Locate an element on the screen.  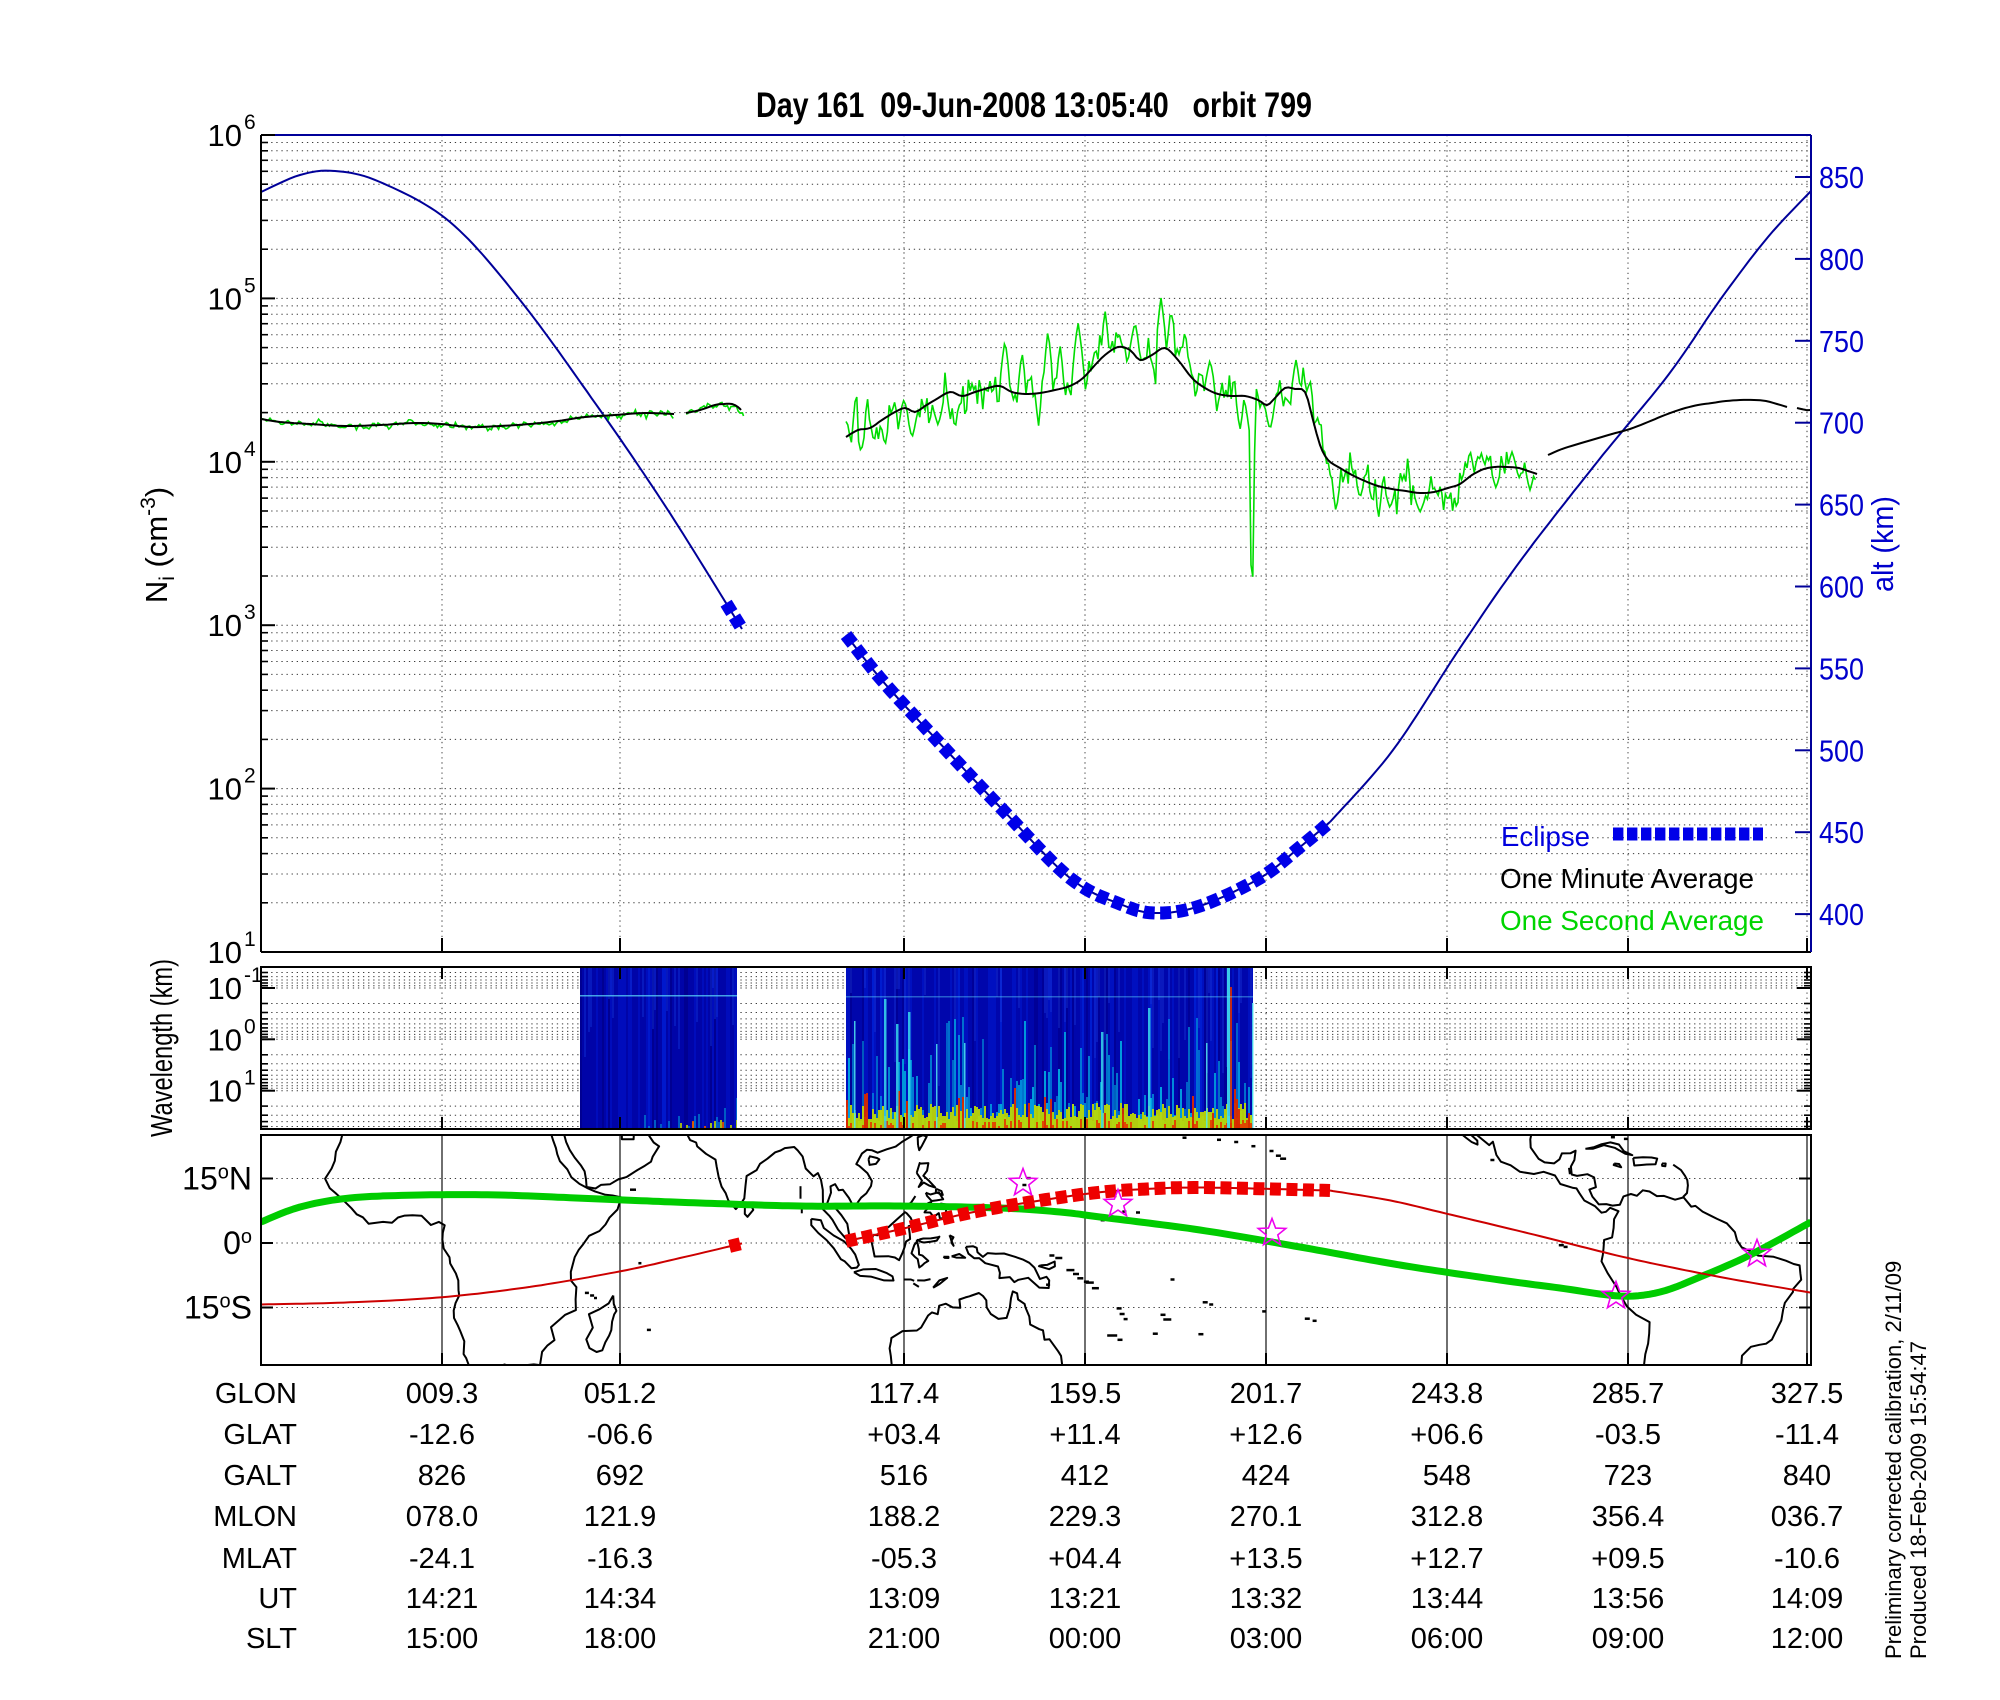
svg-text: 14:09 is located at coordinates (1807, 1599).